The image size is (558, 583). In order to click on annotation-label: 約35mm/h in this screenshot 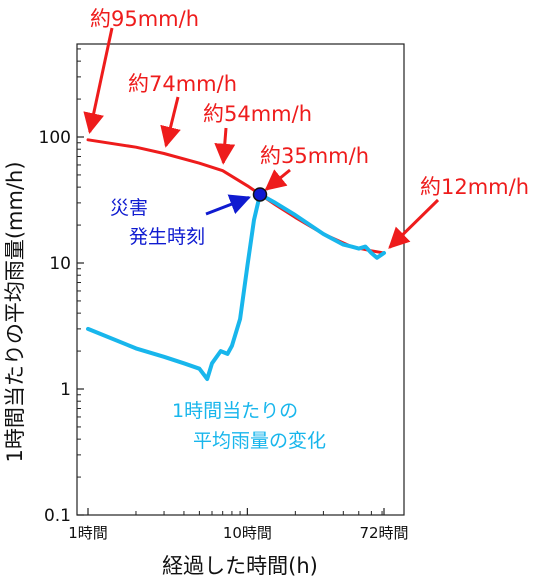, I will do `click(314, 156)`.